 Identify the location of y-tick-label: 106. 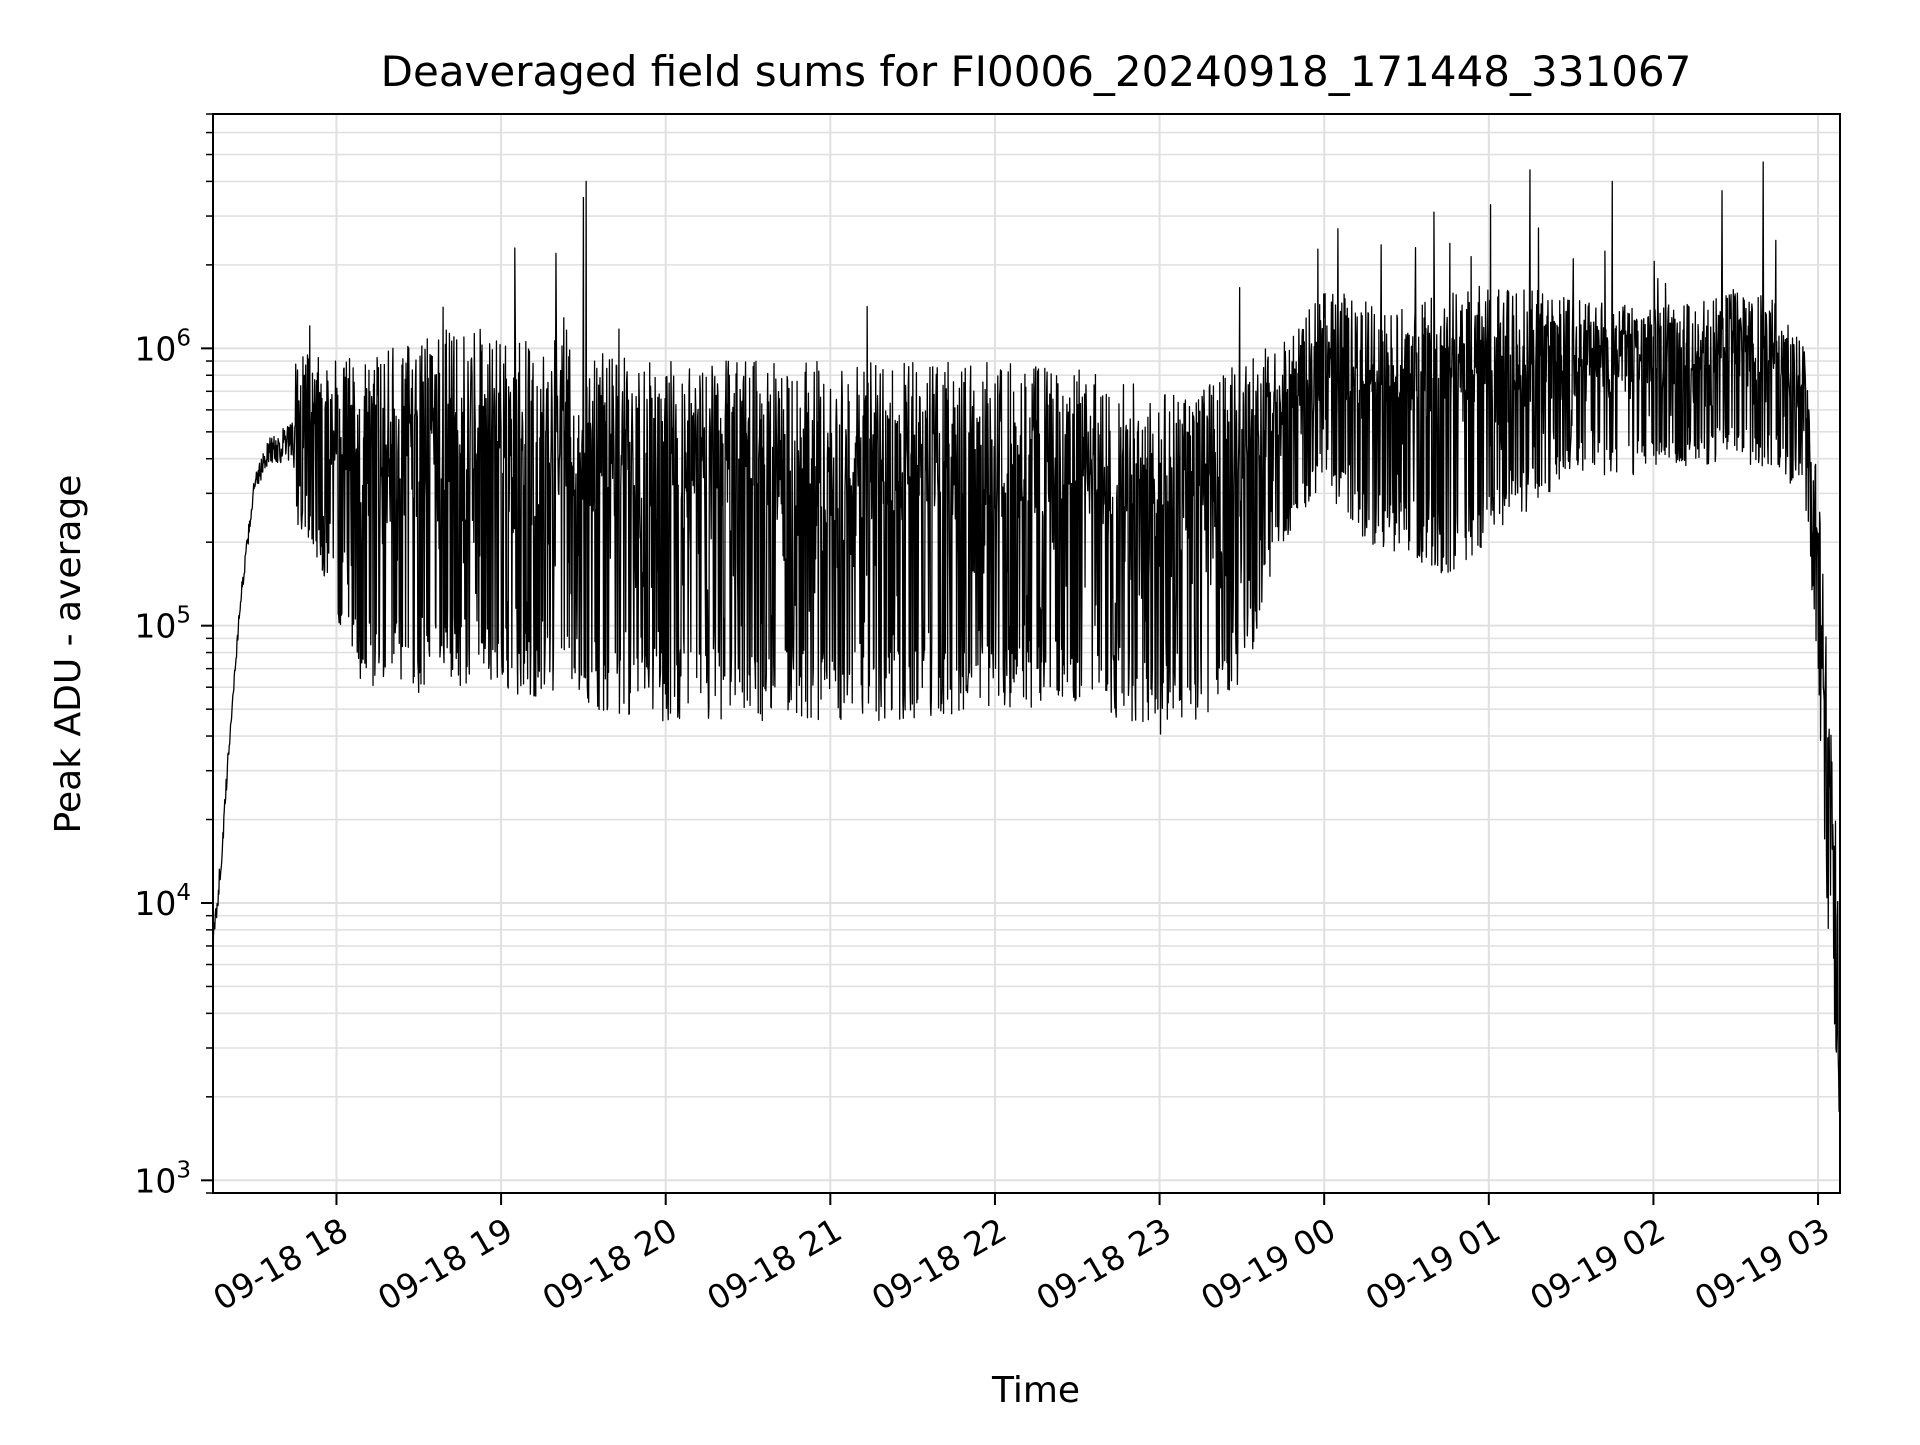
(162, 346).